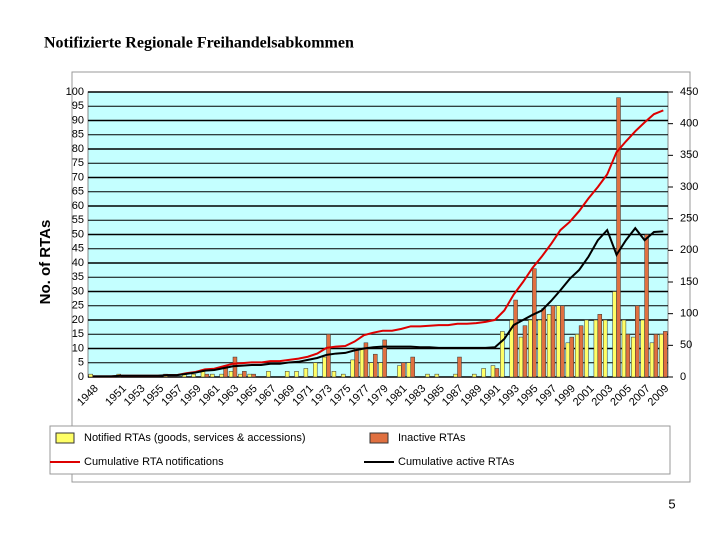 This screenshot has width=720, height=545. What do you see at coordinates (78, 149) in the screenshot?
I see `y-tick-label: 80` at bounding box center [78, 149].